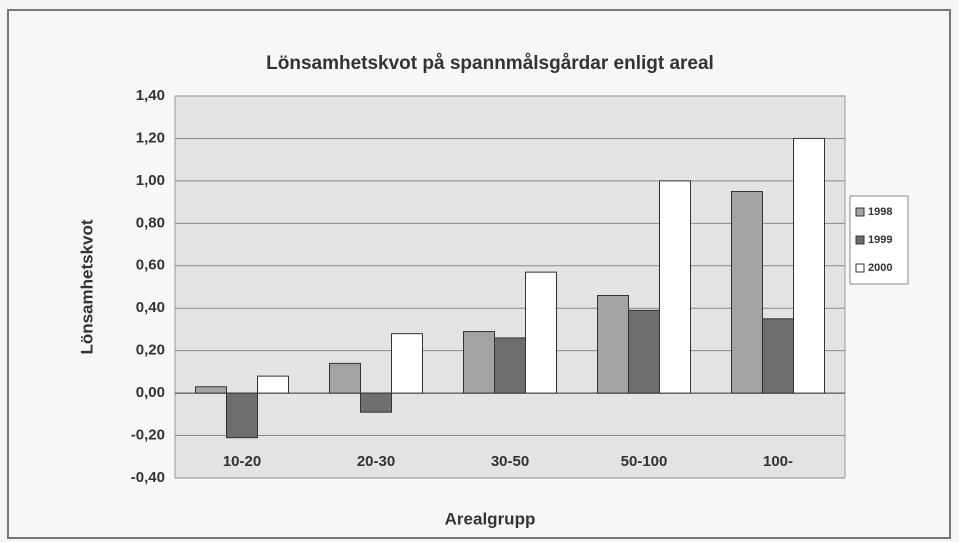 The width and height of the screenshot is (959, 542). I want to click on y-tick-label: 1,00, so click(150, 180).